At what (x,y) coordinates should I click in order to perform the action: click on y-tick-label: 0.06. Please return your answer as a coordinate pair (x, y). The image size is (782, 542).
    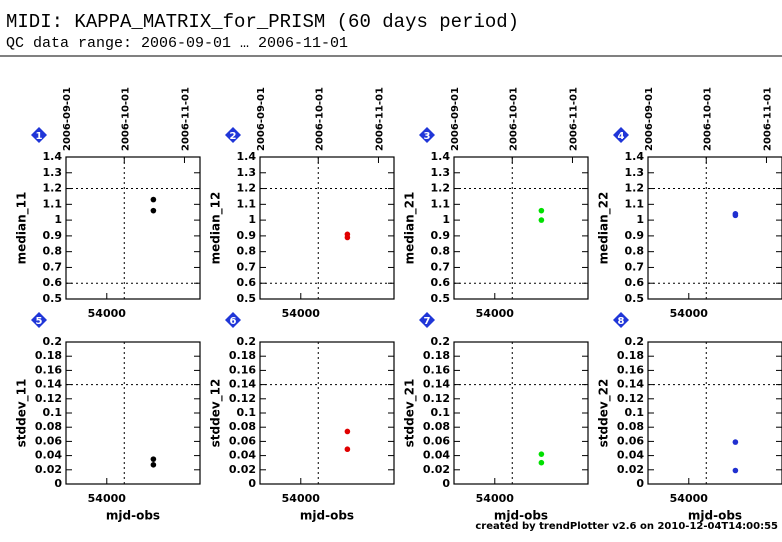
    Looking at the image, I should click on (48, 440).